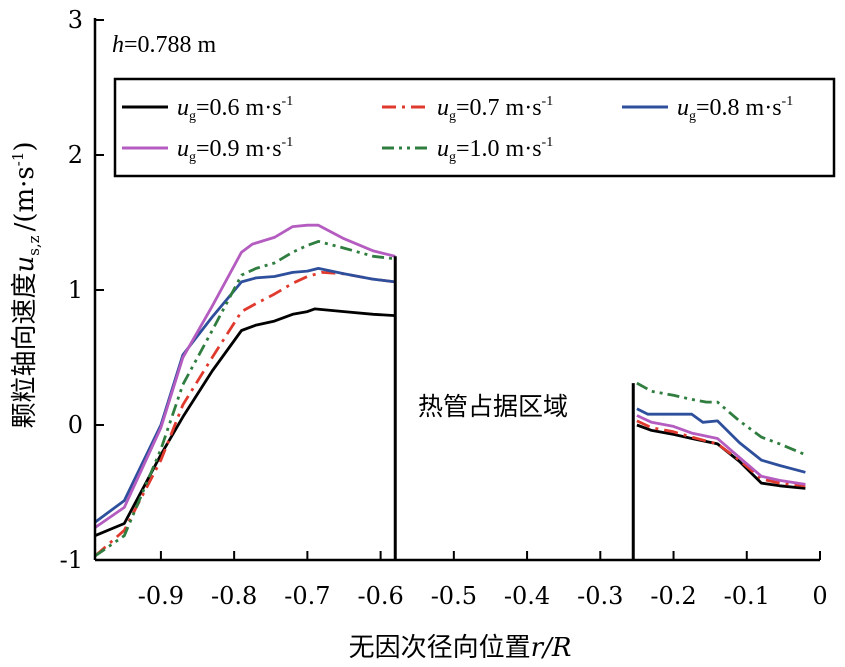  Describe the element at coordinates (380, 596) in the screenshot. I see `x-tick-label: -0.6` at that location.